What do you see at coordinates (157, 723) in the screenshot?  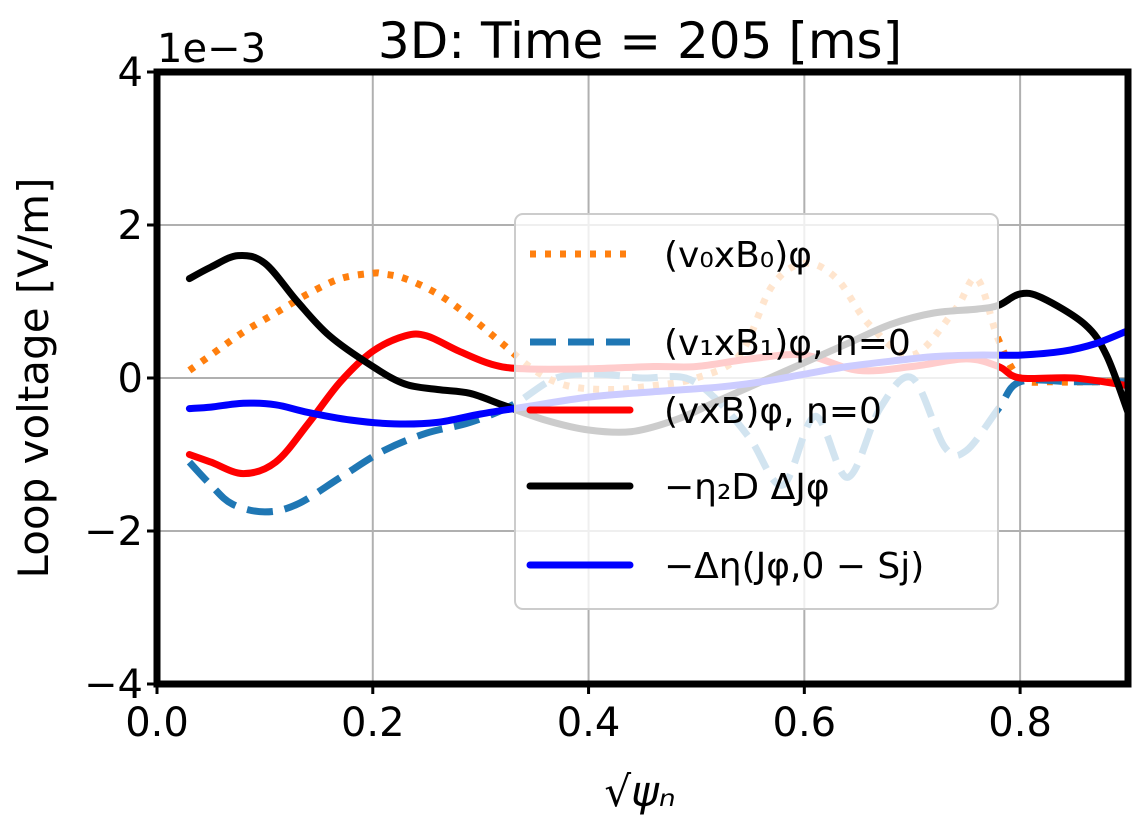 I see `x-tick-label: 0.0` at bounding box center [157, 723].